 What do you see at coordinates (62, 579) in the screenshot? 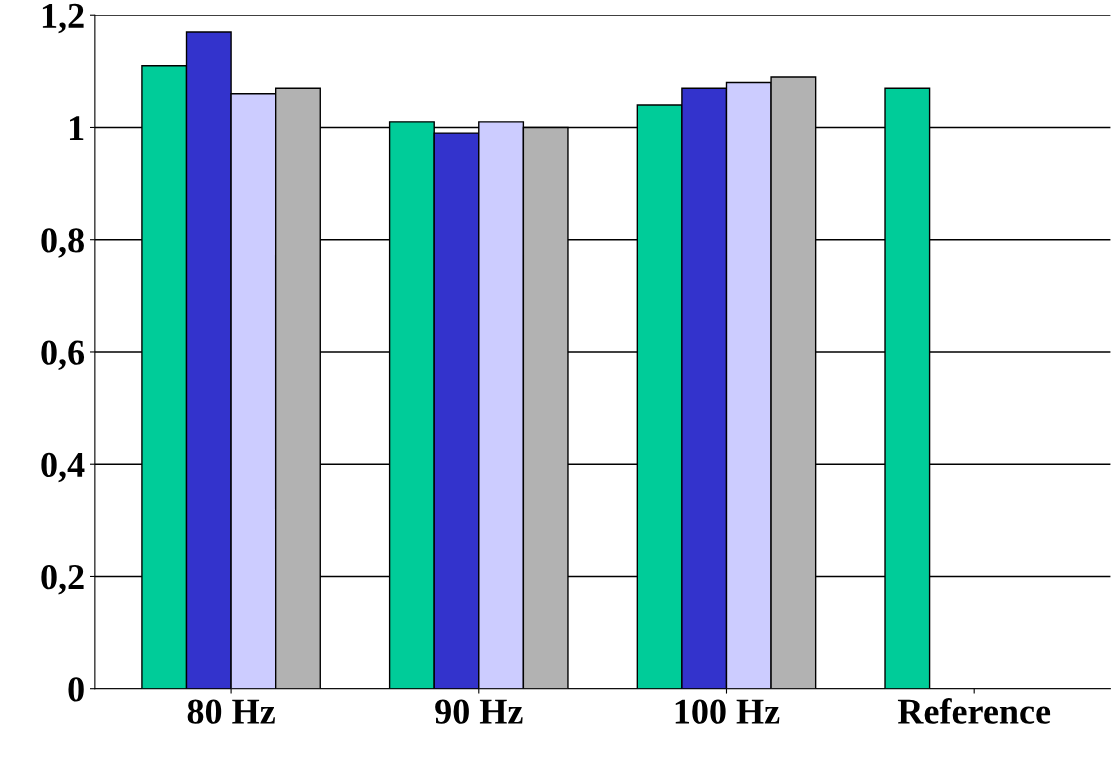
I see `y-tick-label: 0,2` at bounding box center [62, 579].